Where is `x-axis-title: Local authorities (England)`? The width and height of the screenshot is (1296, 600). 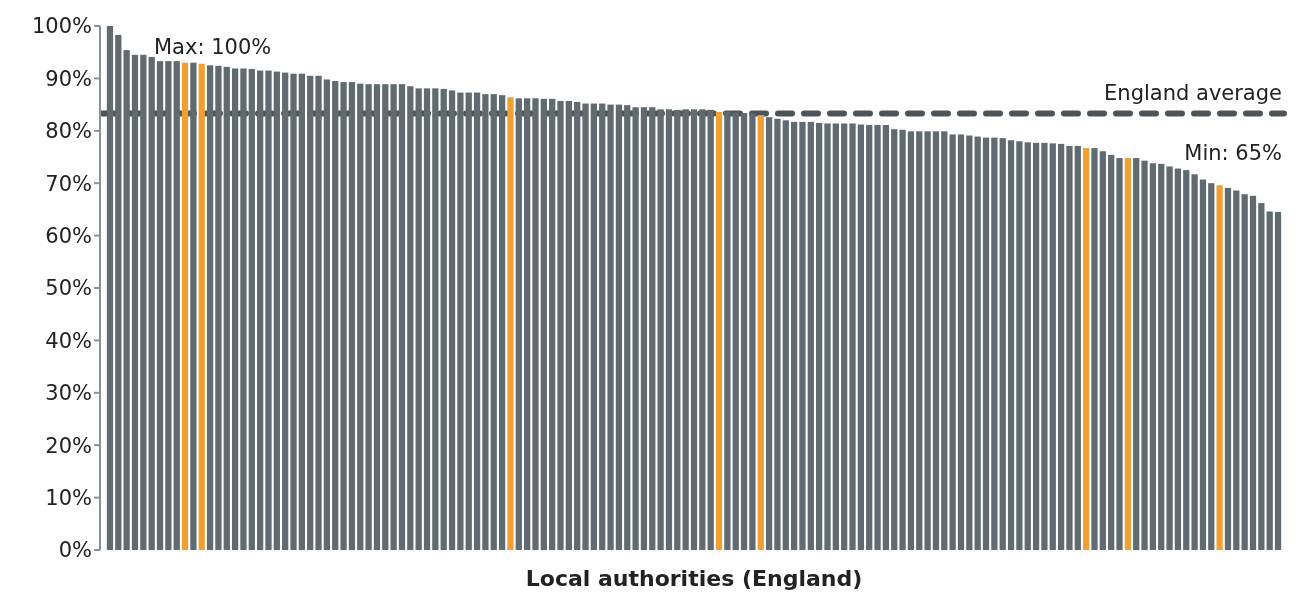 x-axis-title: Local authorities (England) is located at coordinates (694, 578).